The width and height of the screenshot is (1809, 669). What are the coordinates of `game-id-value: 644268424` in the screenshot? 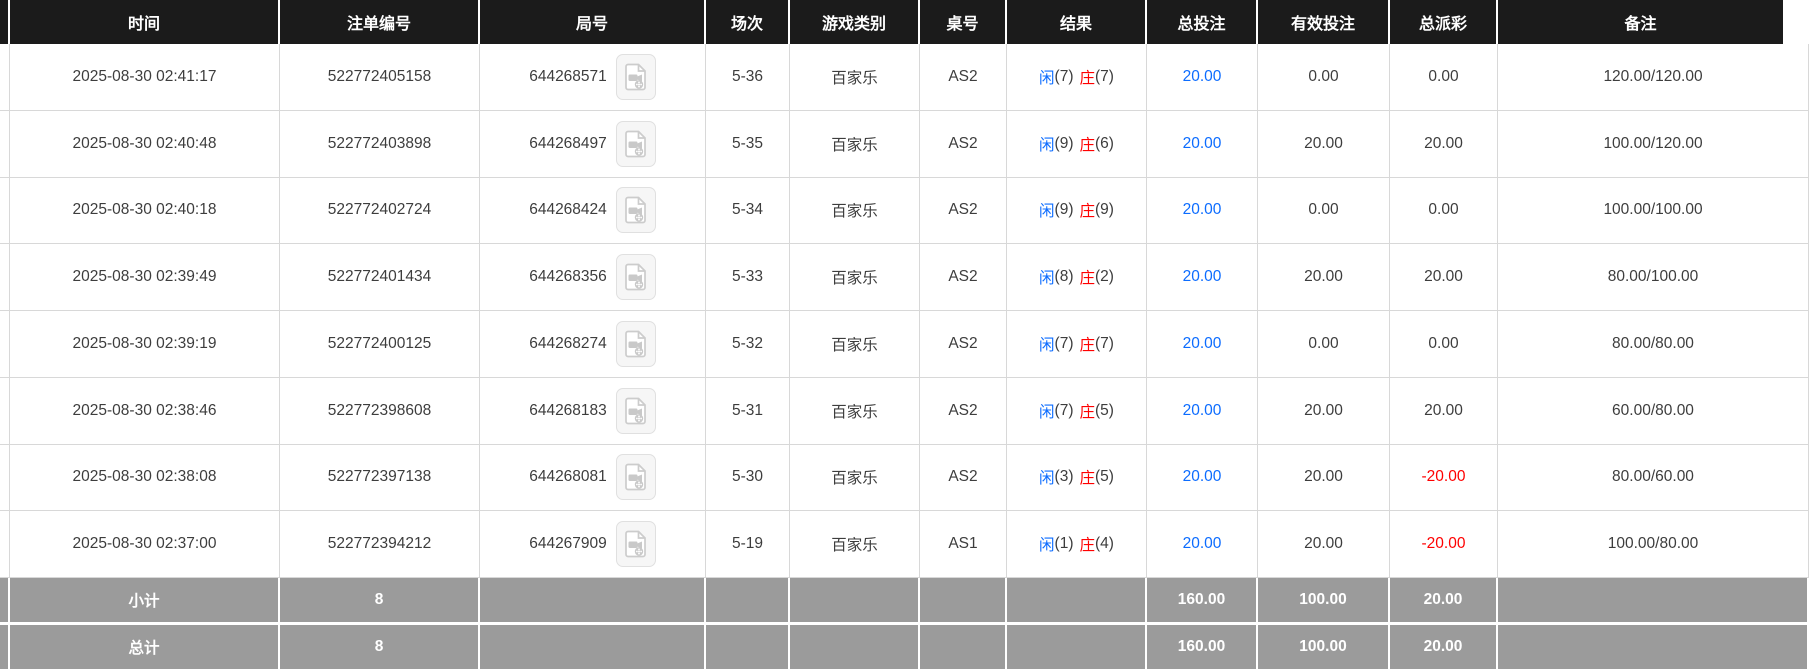 It's located at (568, 210).